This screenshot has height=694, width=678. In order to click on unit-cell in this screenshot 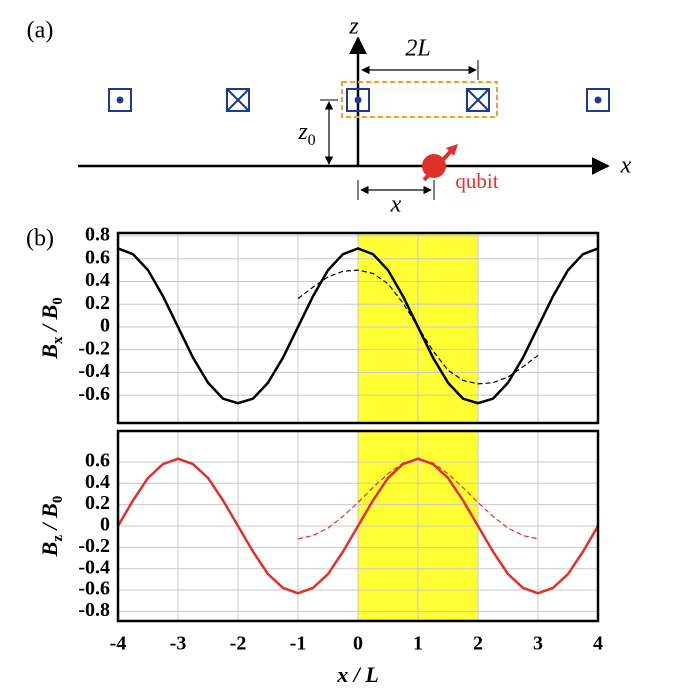, I will do `click(419, 99)`.